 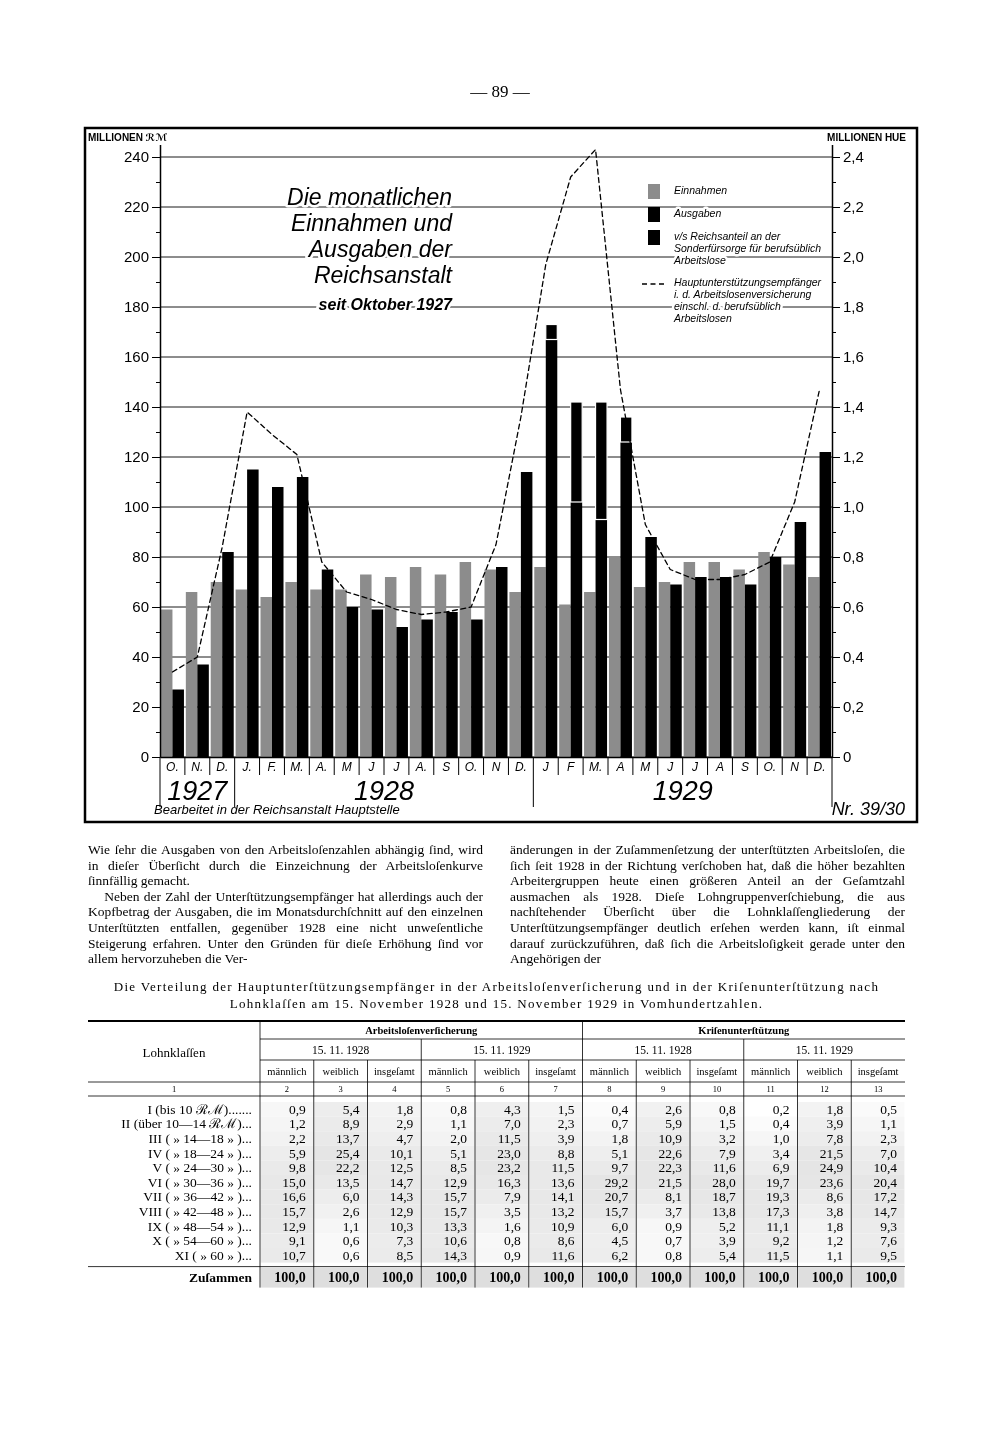 I want to click on data-label: 22,6, so click(x=670, y=1153).